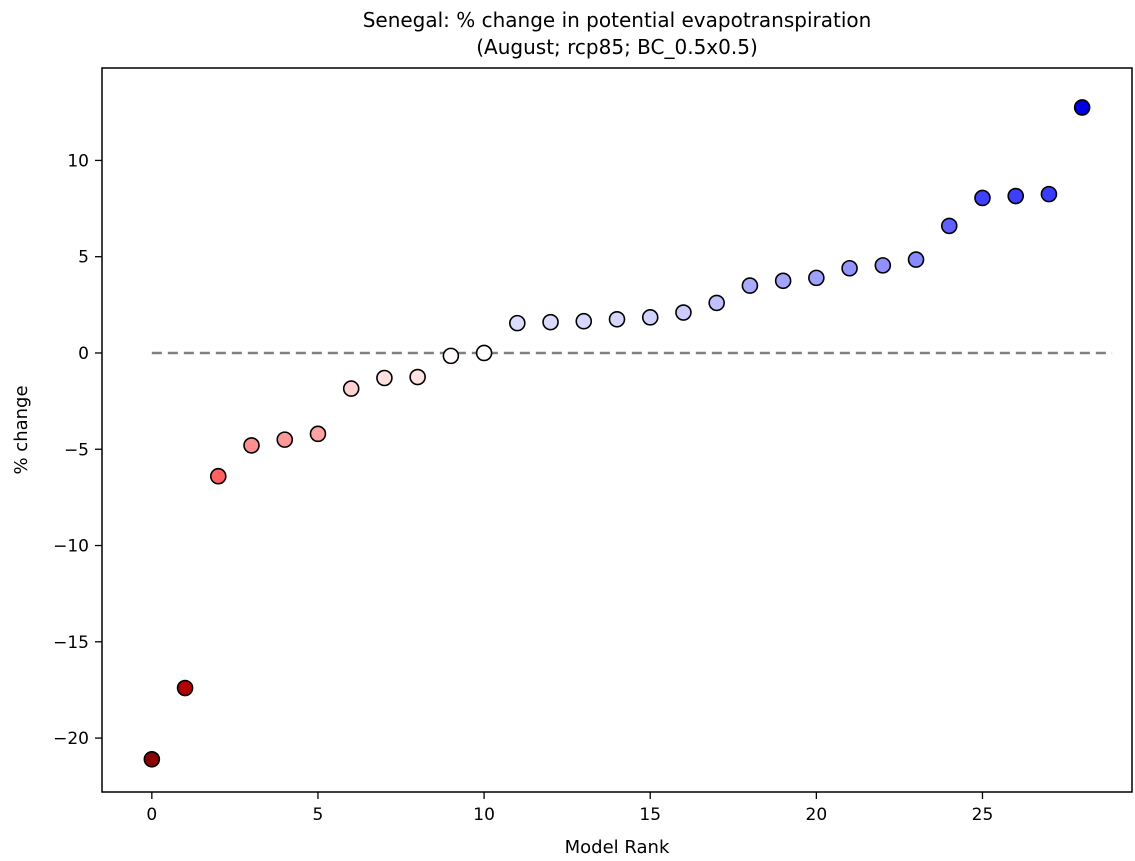 This screenshot has width=1135, height=861. What do you see at coordinates (71, 643) in the screenshot?
I see `y-tick-label: −15` at bounding box center [71, 643].